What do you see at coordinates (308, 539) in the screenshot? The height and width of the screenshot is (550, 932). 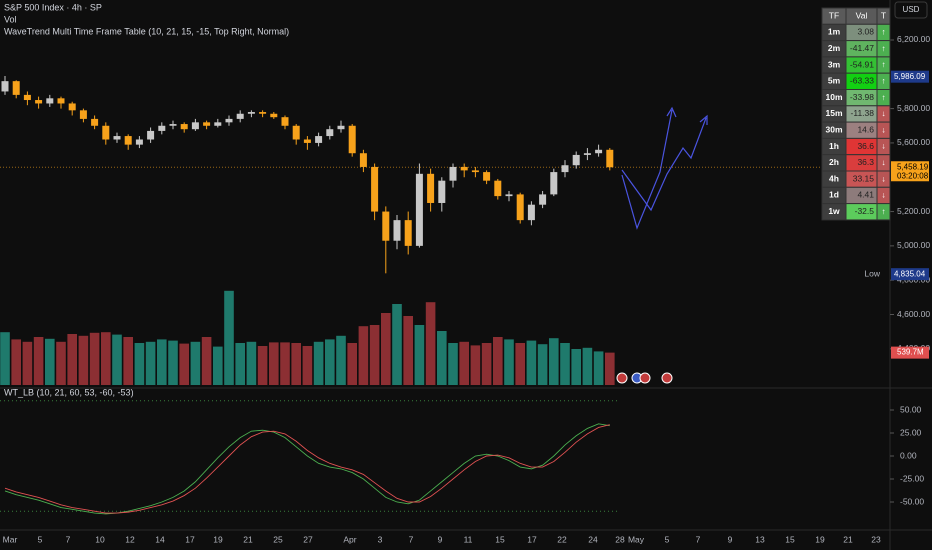 I see `date-label: 27` at bounding box center [308, 539].